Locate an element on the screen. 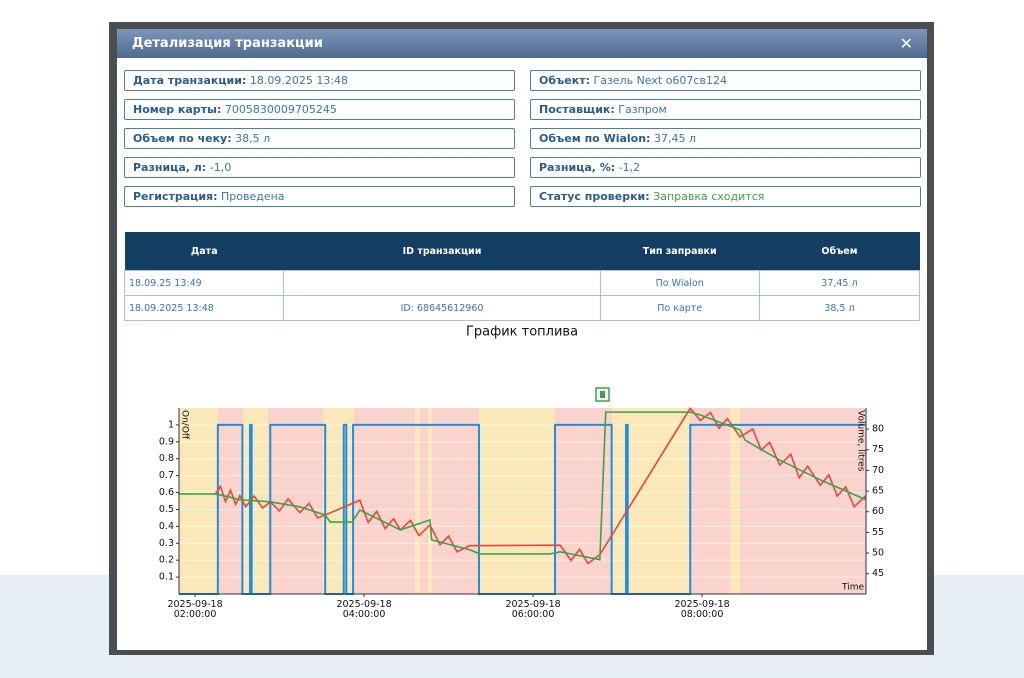 The height and width of the screenshot is (678, 1024). x-tick-label: 2025-09-18 06:00:00 is located at coordinates (532, 609).